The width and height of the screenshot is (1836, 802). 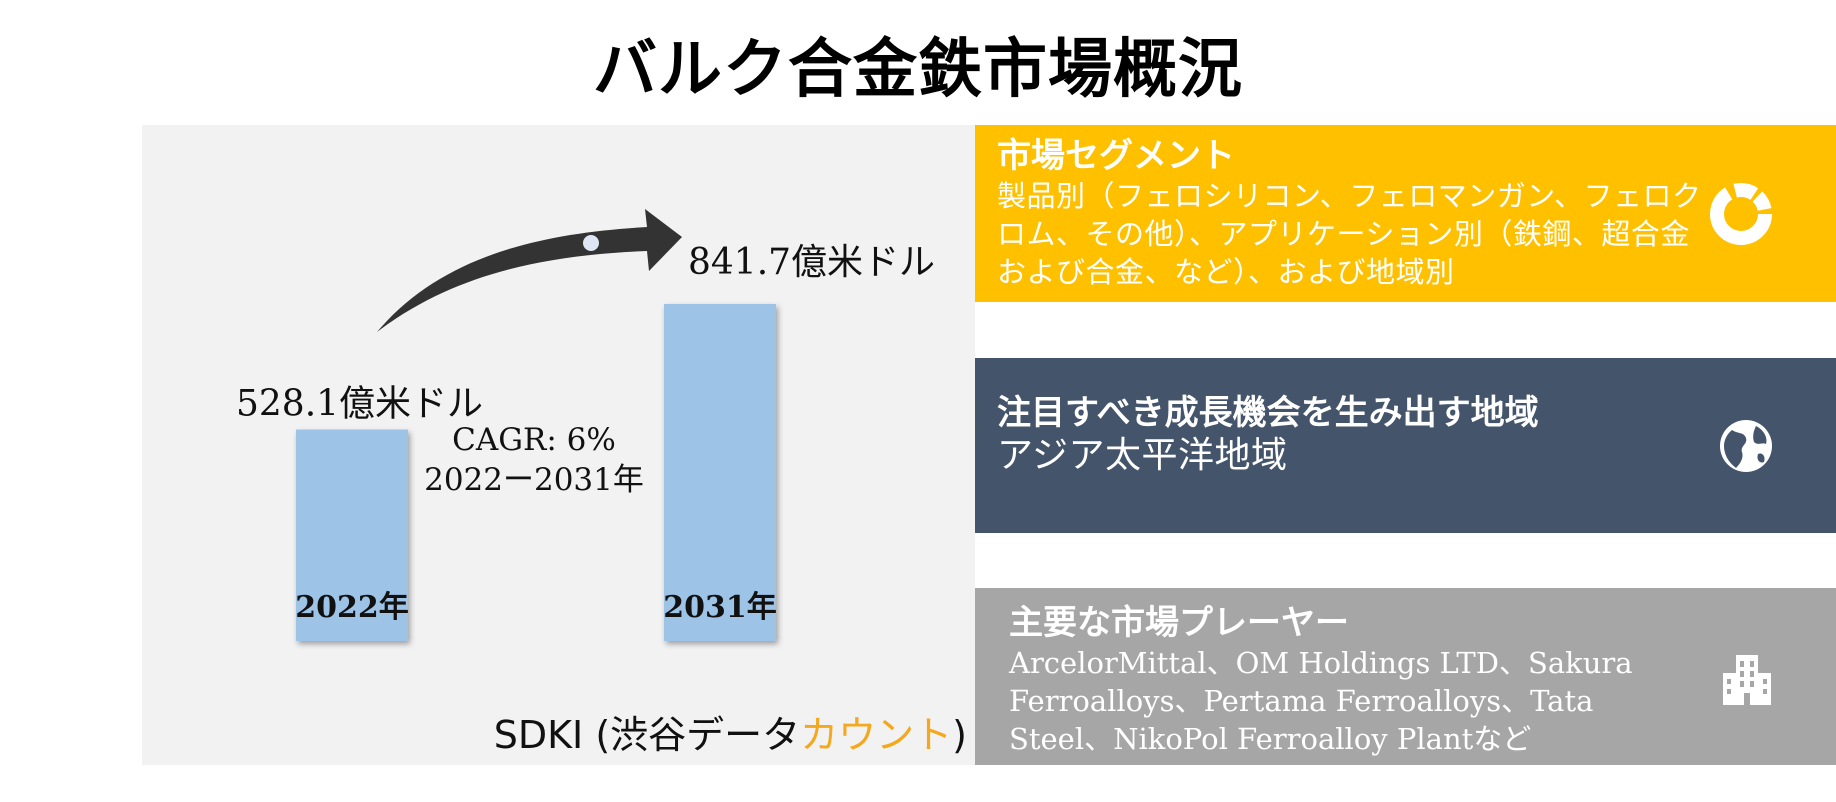 What do you see at coordinates (959, 735) in the screenshot?
I see `source-suffix: )` at bounding box center [959, 735].